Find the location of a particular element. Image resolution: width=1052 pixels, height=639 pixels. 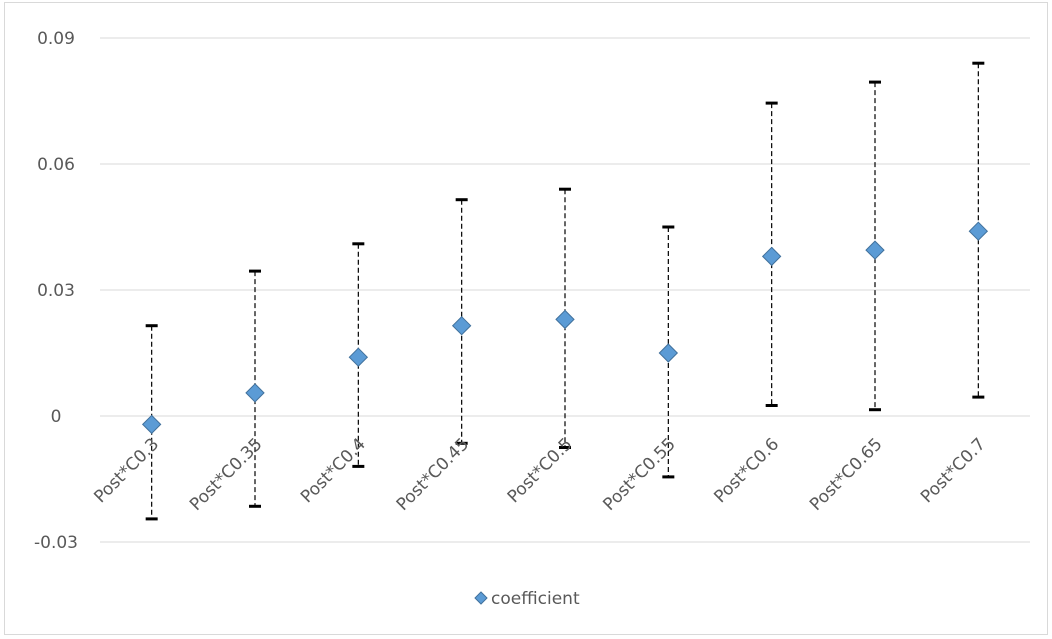

y-tick-label: 0 is located at coordinates (56, 417).